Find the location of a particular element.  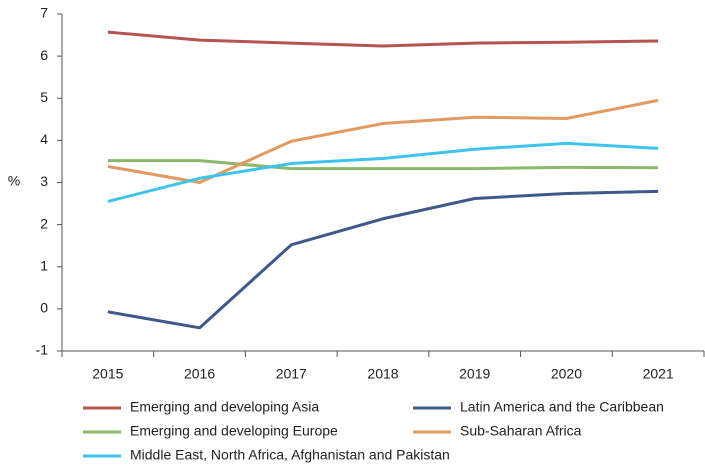

y-axis-label: % is located at coordinates (14, 181).